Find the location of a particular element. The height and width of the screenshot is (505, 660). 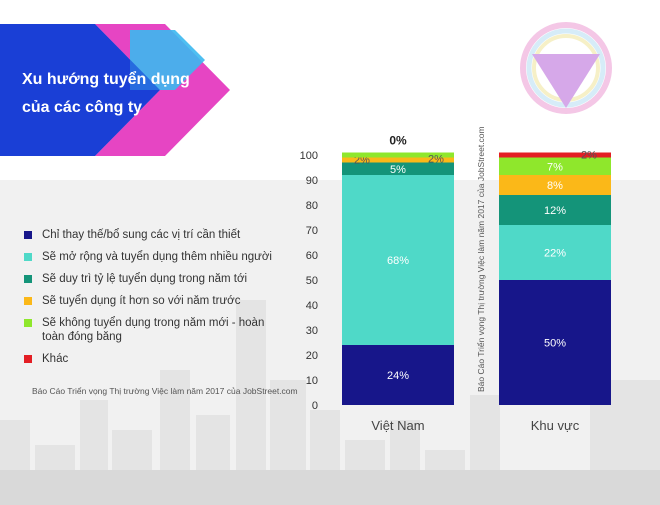

legend-item-other: Khác is located at coordinates (169, 359).